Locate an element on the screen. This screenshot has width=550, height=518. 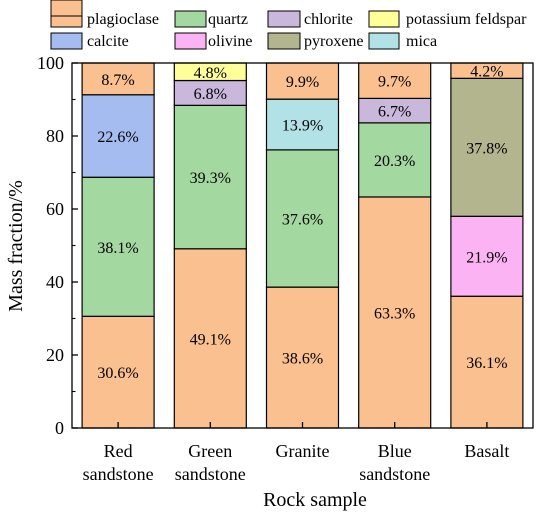
legend-label: calcite is located at coordinates (108, 41).